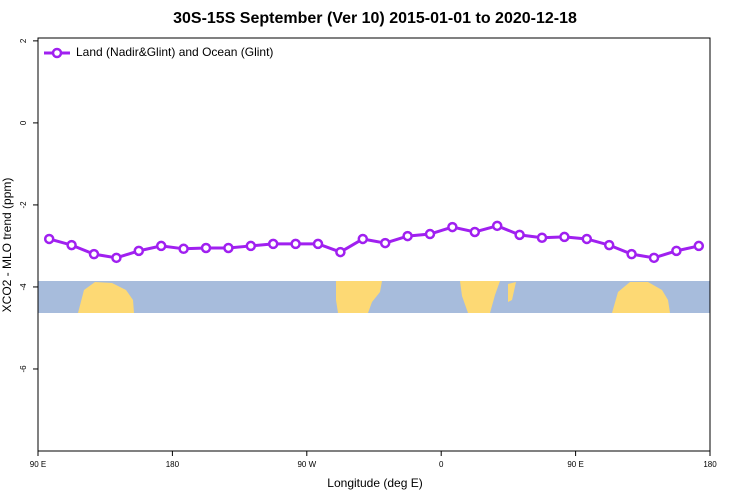 The height and width of the screenshot is (500, 750). I want to click on x-tick-label: 90 W, so click(306, 464).